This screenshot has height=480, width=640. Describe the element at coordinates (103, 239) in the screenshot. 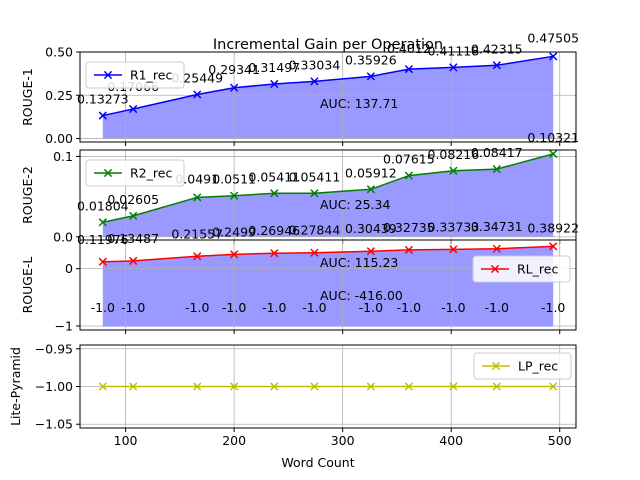

I see `data-label: 0.11976` at that location.